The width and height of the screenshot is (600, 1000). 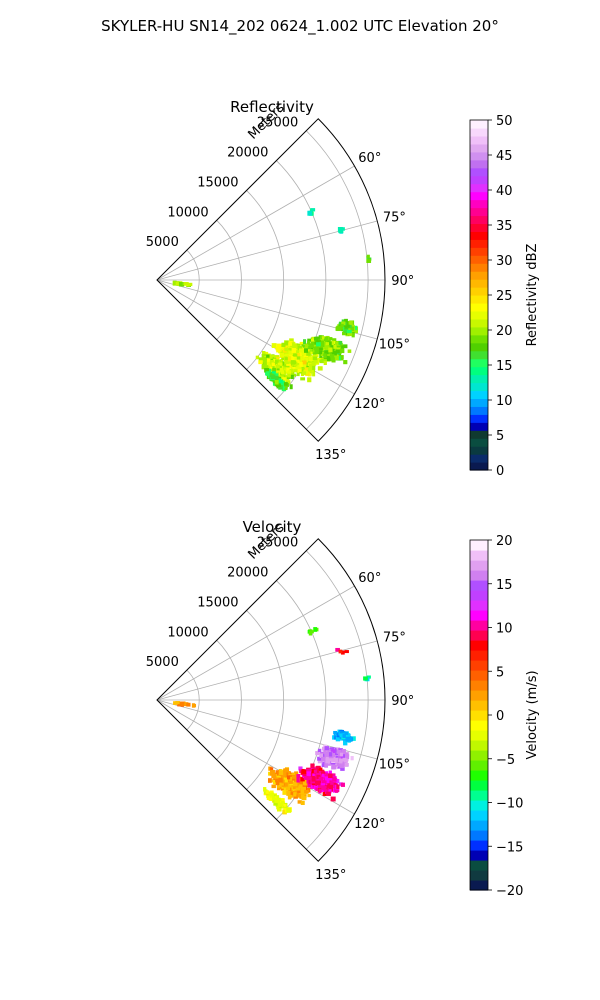 I want to click on sector-outline, so click(x=271, y=700).